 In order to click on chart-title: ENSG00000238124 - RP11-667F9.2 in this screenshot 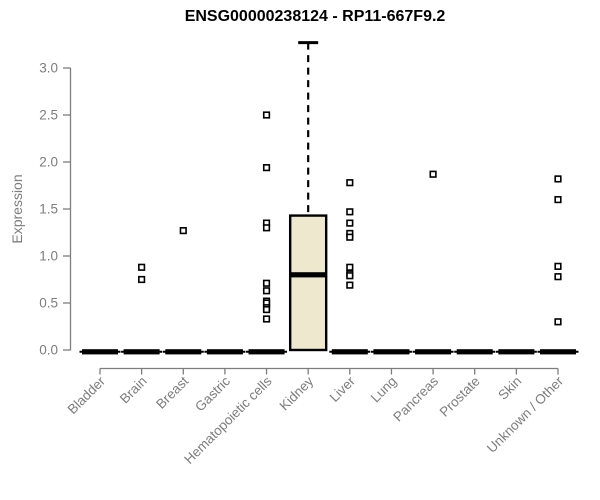, I will do `click(315, 16)`.